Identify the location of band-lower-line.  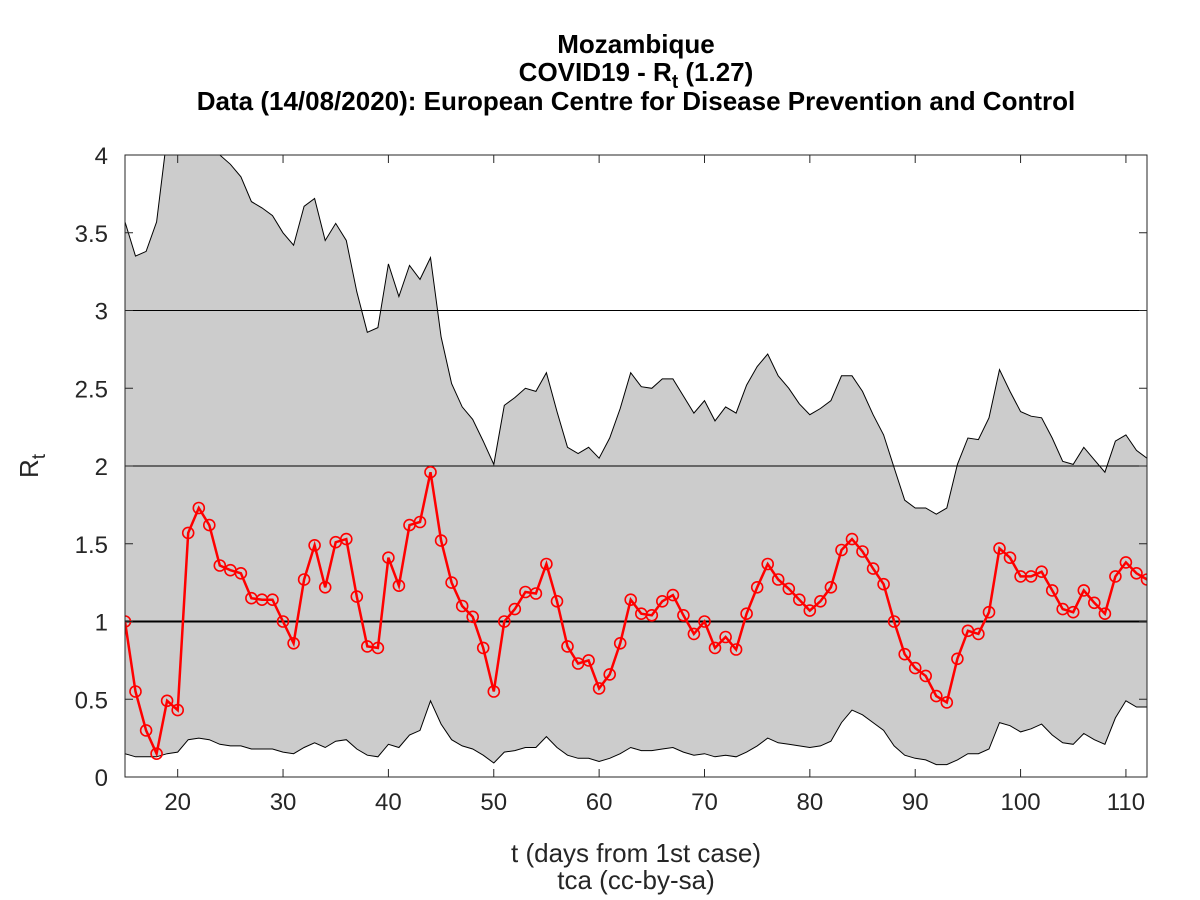
(636, 732).